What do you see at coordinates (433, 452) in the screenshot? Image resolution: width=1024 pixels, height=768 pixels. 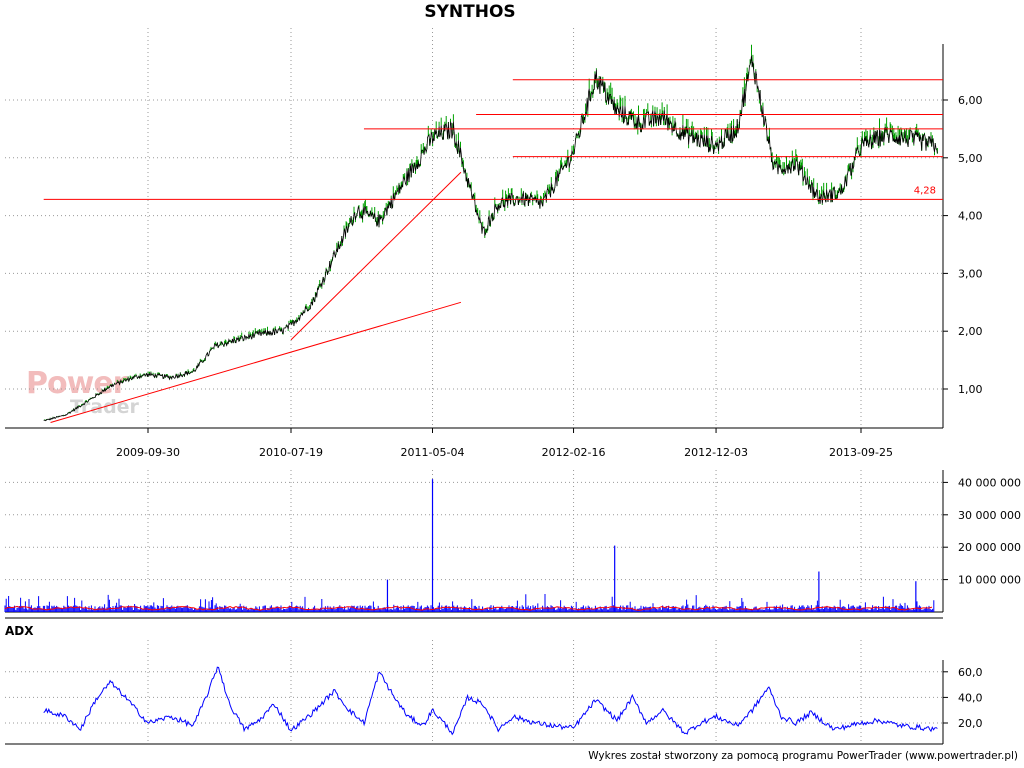 I see `x-tick-label: 2011-05-04` at bounding box center [433, 452].